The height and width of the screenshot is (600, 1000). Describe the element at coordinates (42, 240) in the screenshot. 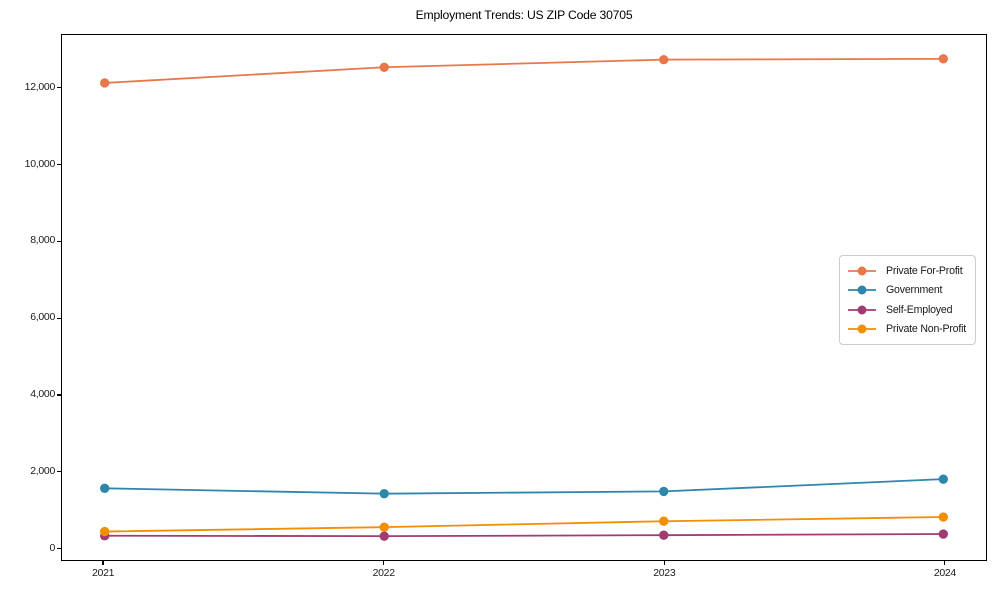

I see `y-tick-label: 8,000` at that location.